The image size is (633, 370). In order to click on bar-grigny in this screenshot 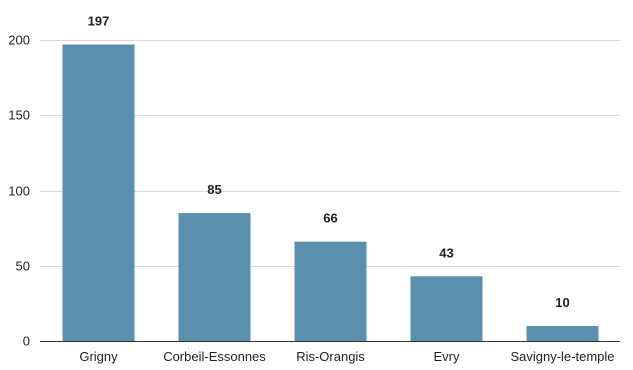, I will do `click(98, 192)`.